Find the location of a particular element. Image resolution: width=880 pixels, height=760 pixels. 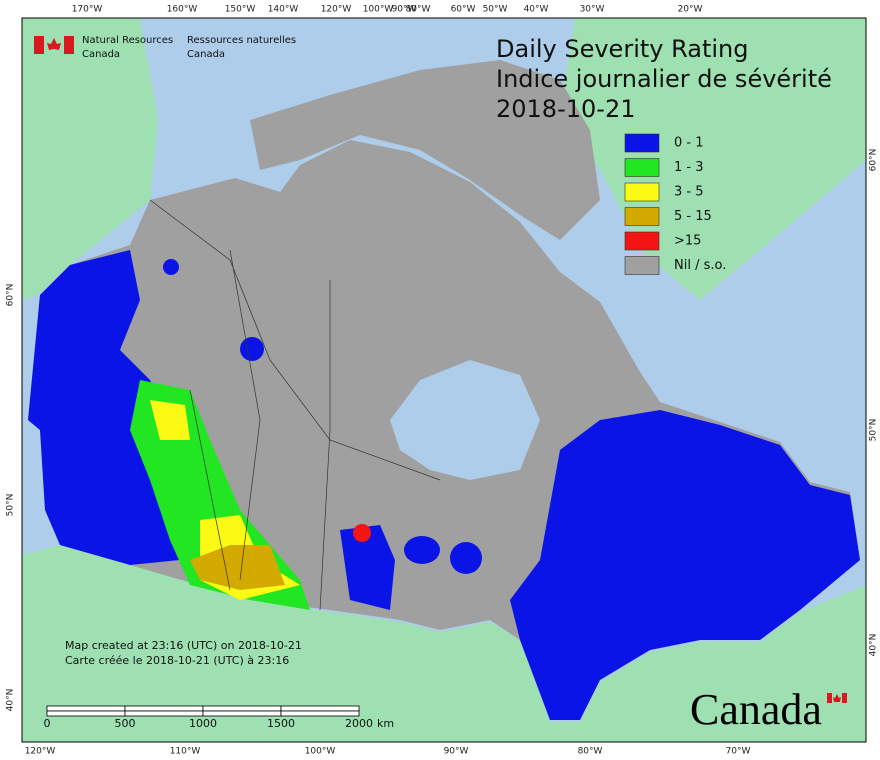

lon-label: 170°W is located at coordinates (87, 10).